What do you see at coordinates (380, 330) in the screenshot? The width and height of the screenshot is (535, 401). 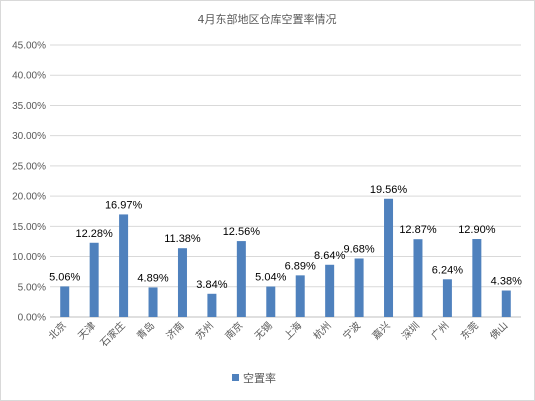 I see `x-tick-label: 嘉兴` at bounding box center [380, 330].